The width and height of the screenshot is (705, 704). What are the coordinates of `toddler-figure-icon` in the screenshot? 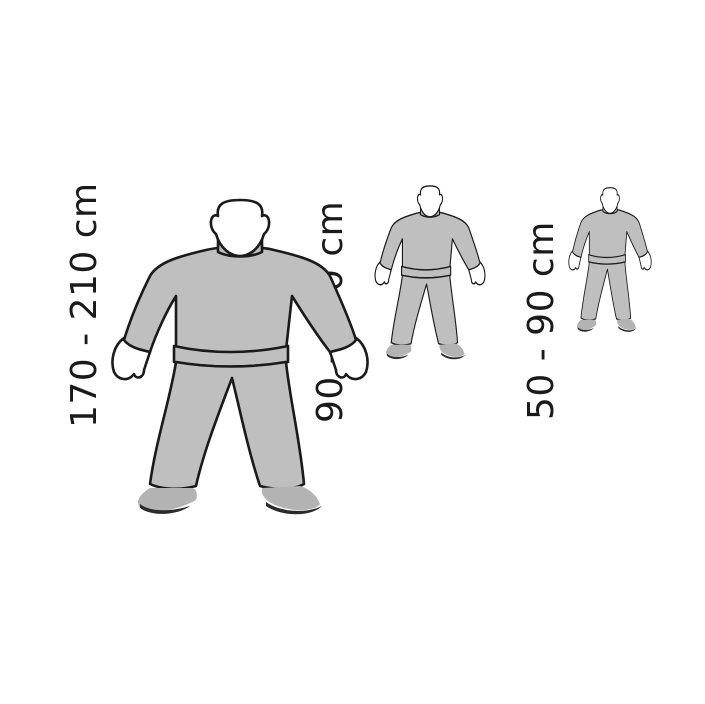 It's located at (610, 260).